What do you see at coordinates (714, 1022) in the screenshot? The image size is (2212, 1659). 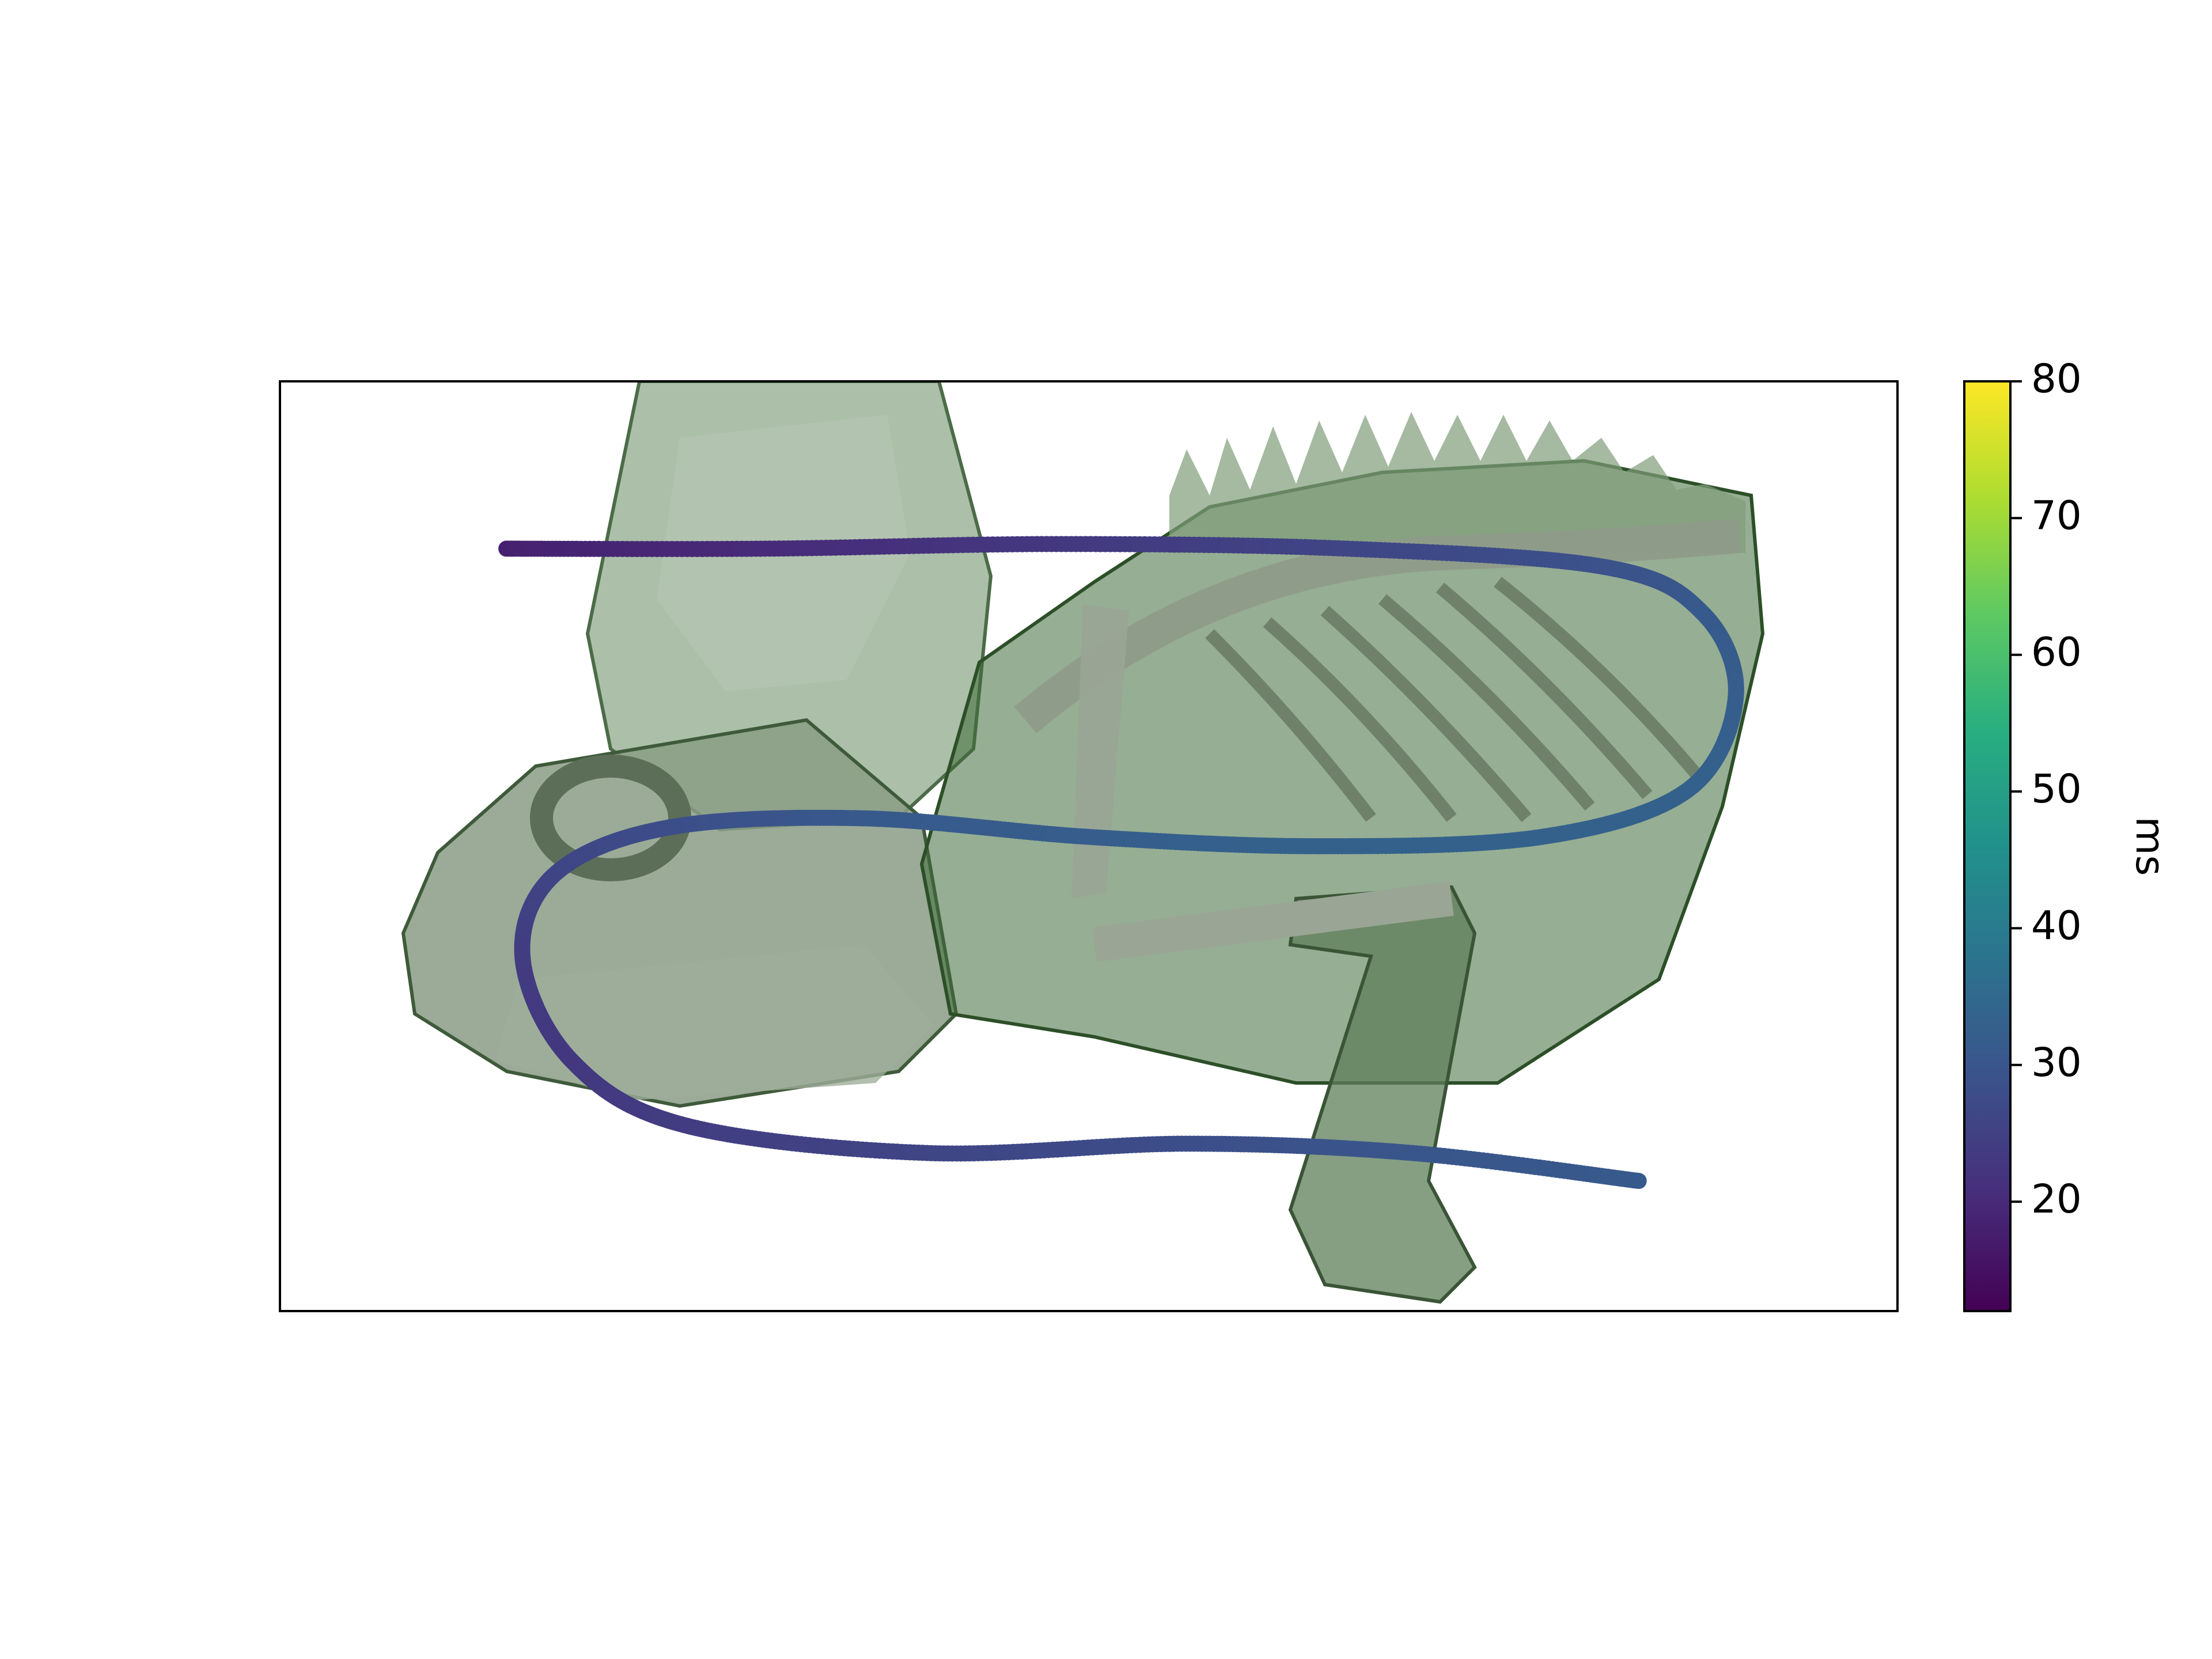 I see `jaw-shape` at bounding box center [714, 1022].